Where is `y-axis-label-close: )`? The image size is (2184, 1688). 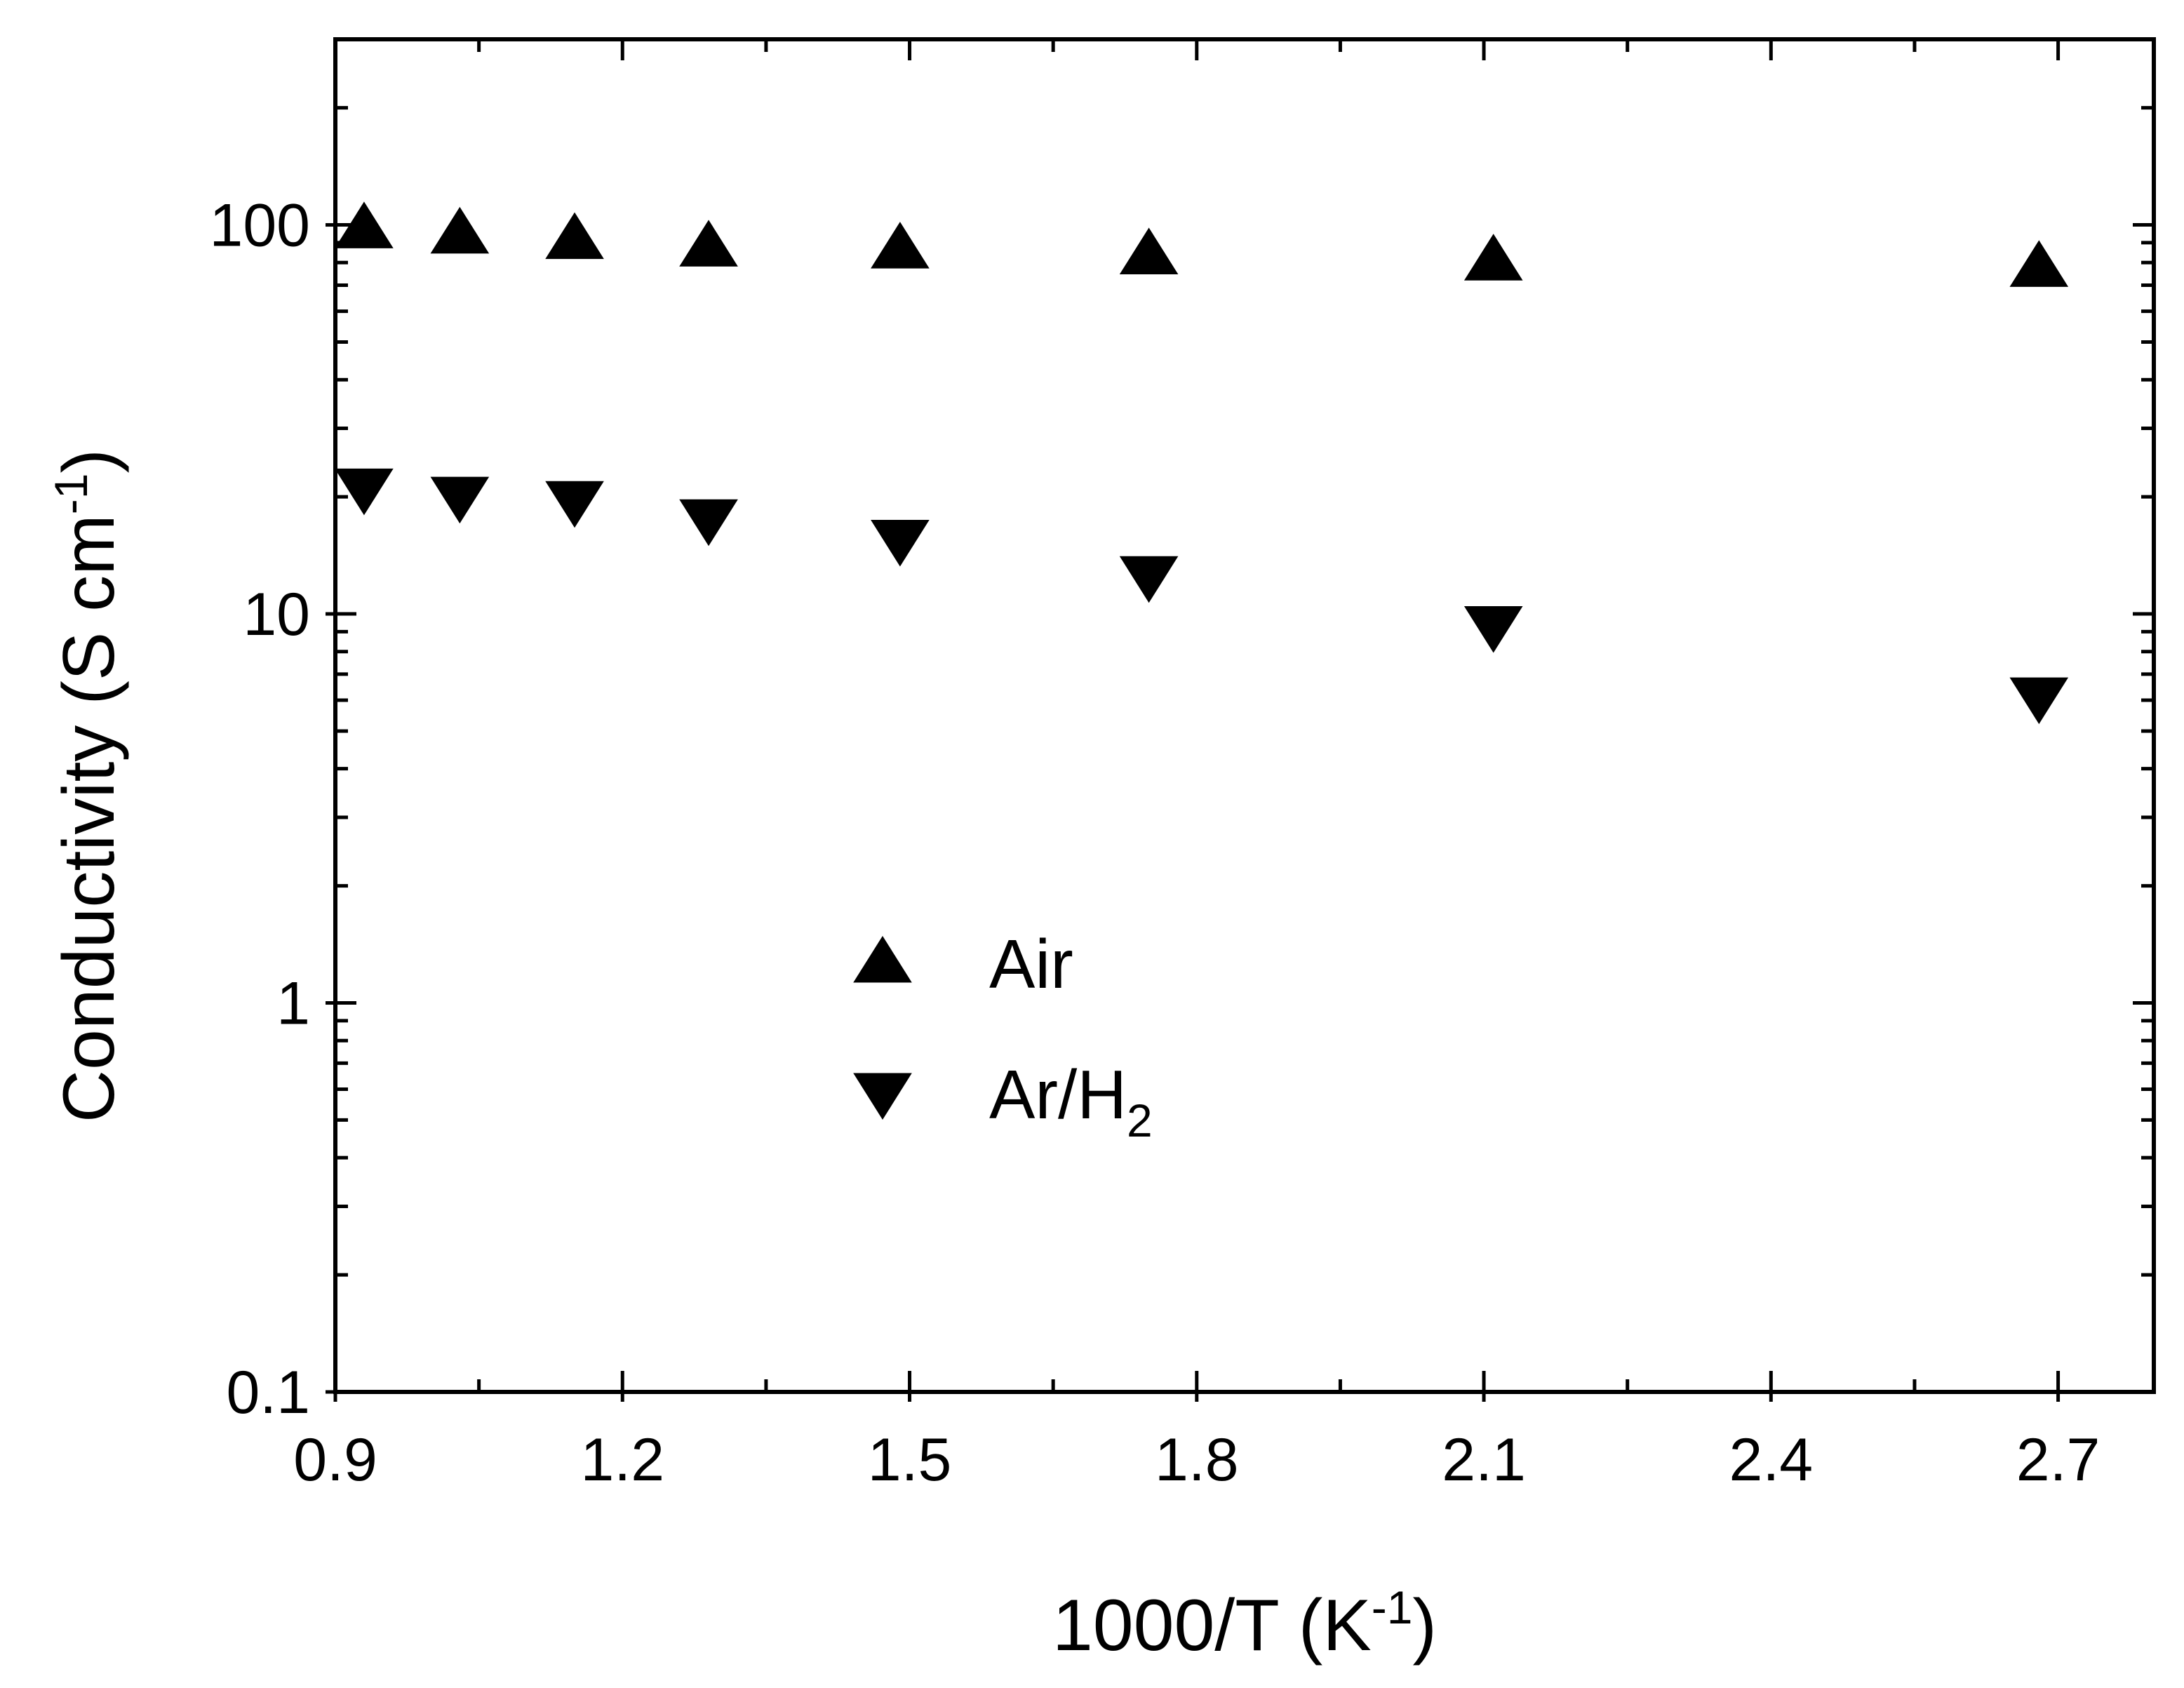
y-axis-label-close: ) is located at coordinates (89, 461).